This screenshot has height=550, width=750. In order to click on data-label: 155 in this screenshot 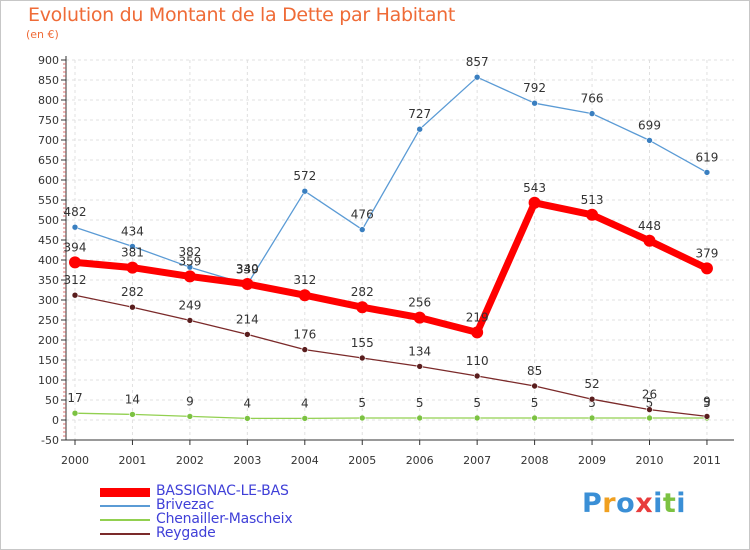, I will do `click(362, 343)`.